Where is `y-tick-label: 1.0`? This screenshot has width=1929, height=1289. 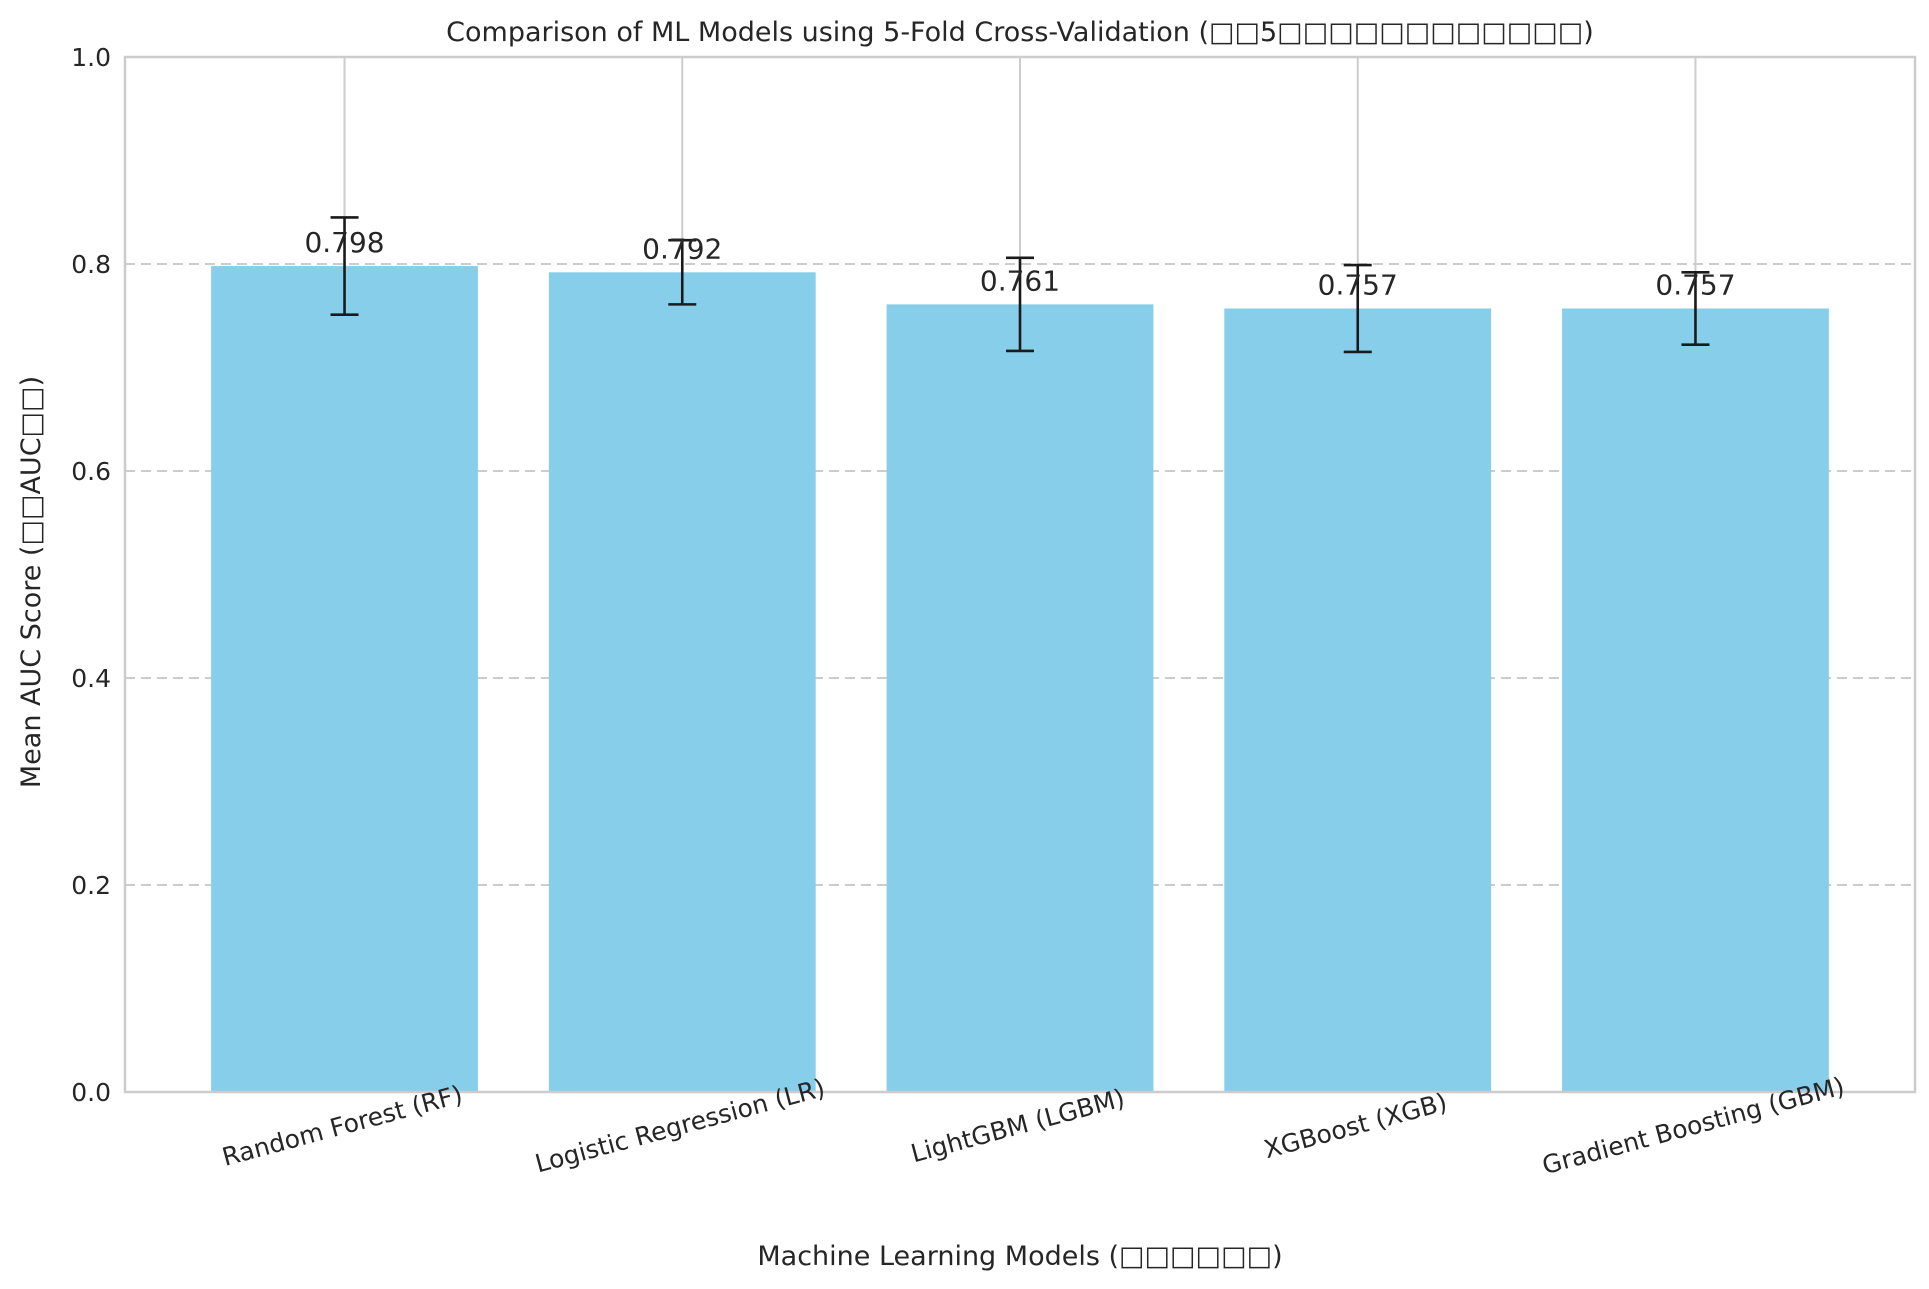 y-tick-label: 1.0 is located at coordinates (91, 57).